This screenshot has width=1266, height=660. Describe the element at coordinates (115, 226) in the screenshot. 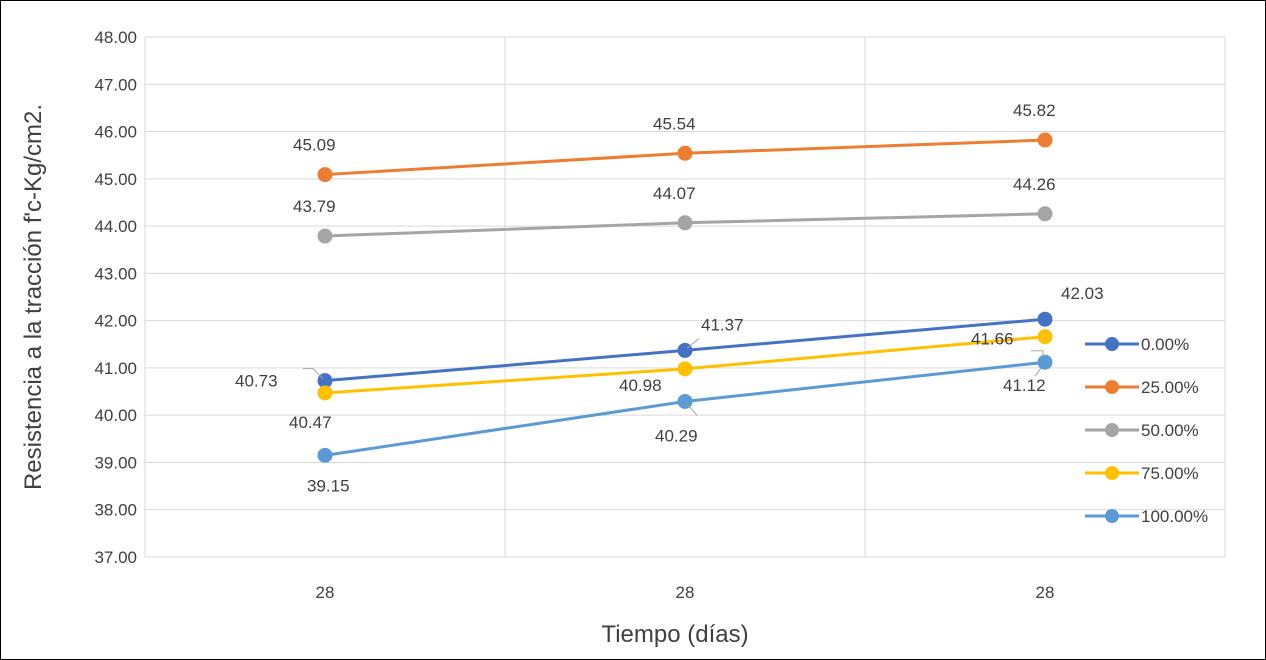

I see `y-tick-label: 44.00` at that location.